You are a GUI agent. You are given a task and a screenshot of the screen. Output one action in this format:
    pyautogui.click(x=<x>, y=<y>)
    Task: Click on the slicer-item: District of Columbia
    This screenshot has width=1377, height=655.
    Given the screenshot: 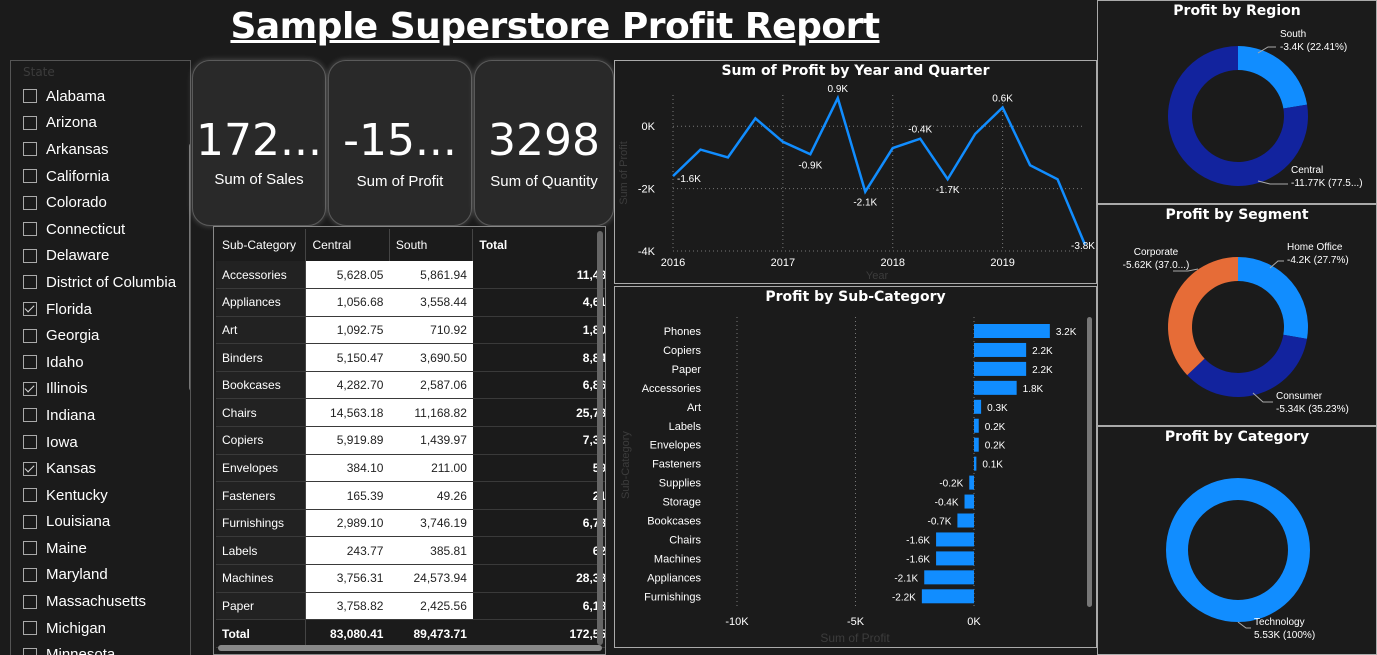 What is the action you would take?
    pyautogui.click(x=99, y=282)
    